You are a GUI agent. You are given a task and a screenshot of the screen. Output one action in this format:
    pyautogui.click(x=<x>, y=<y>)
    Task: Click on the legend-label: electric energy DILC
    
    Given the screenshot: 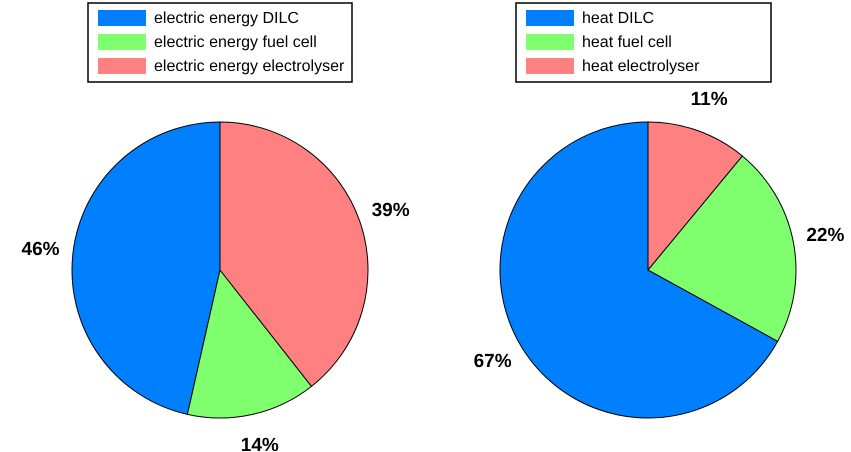 What is the action you would take?
    pyautogui.click(x=226, y=19)
    